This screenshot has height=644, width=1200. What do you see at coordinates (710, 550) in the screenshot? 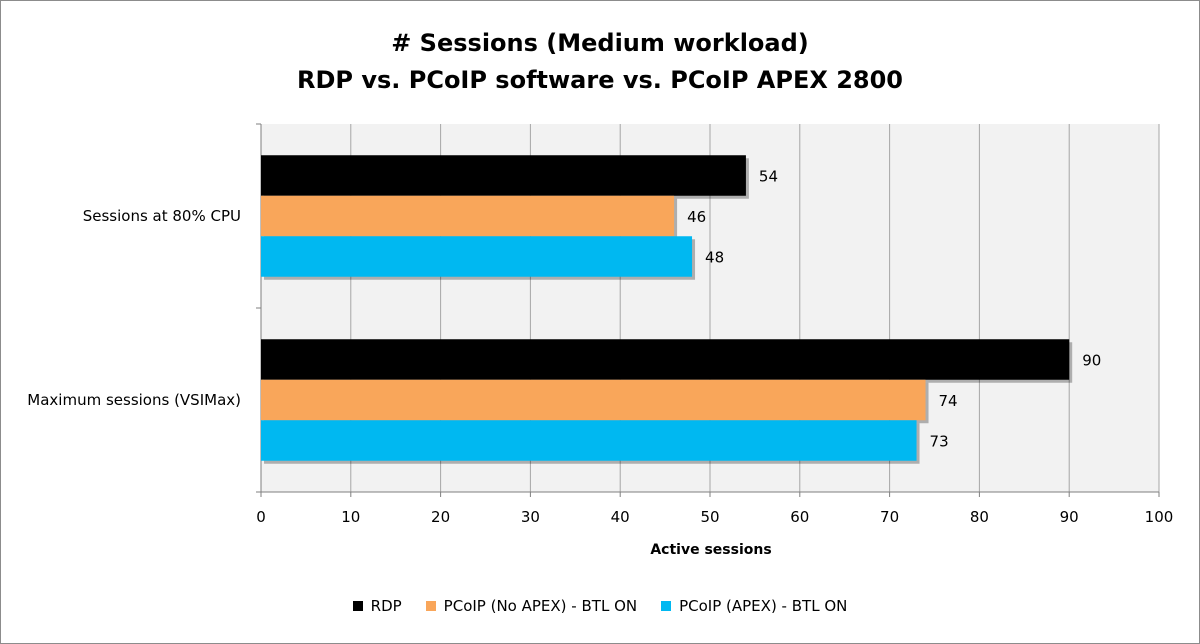
I see `x-axis-title: Active sessions` at bounding box center [710, 550].